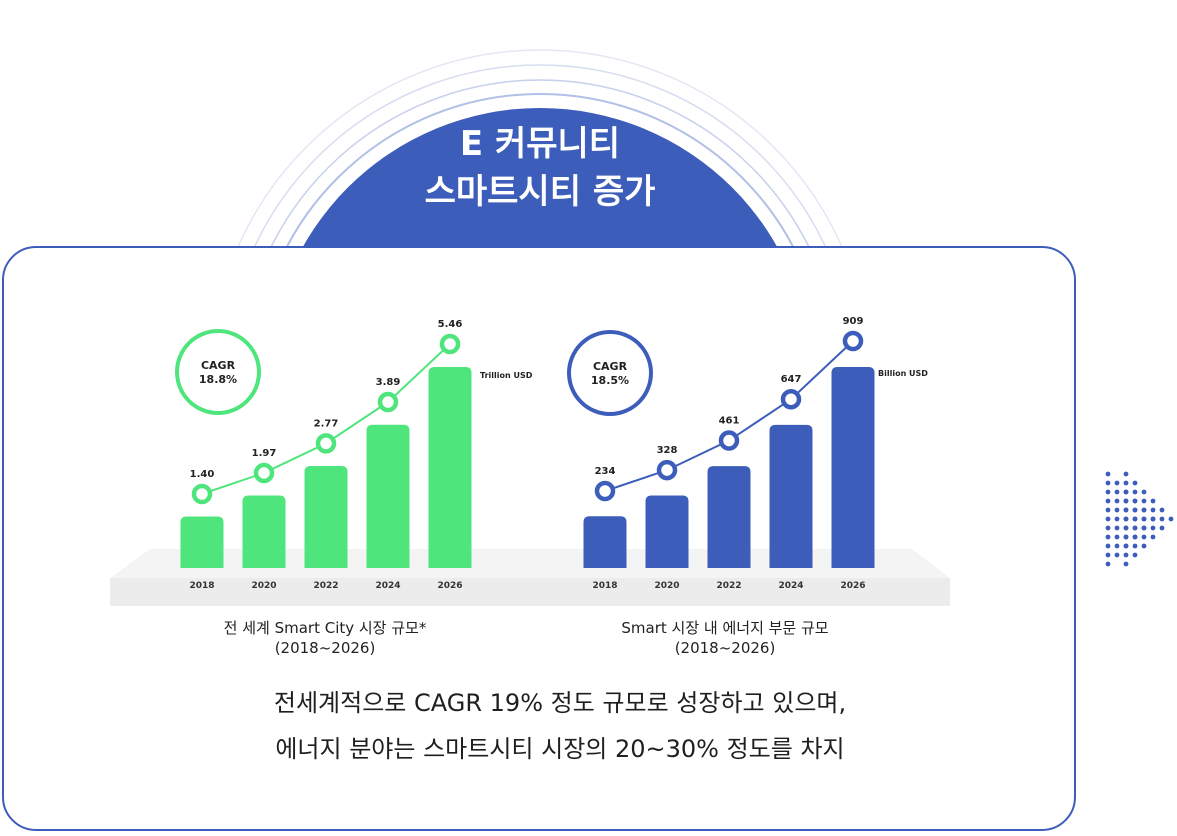 This screenshot has width=1177, height=836. Describe the element at coordinates (725, 638) in the screenshot. I see `chart-caption-right: Smart 시장 내 에너지 부문 규모 (2018~2026)` at that location.